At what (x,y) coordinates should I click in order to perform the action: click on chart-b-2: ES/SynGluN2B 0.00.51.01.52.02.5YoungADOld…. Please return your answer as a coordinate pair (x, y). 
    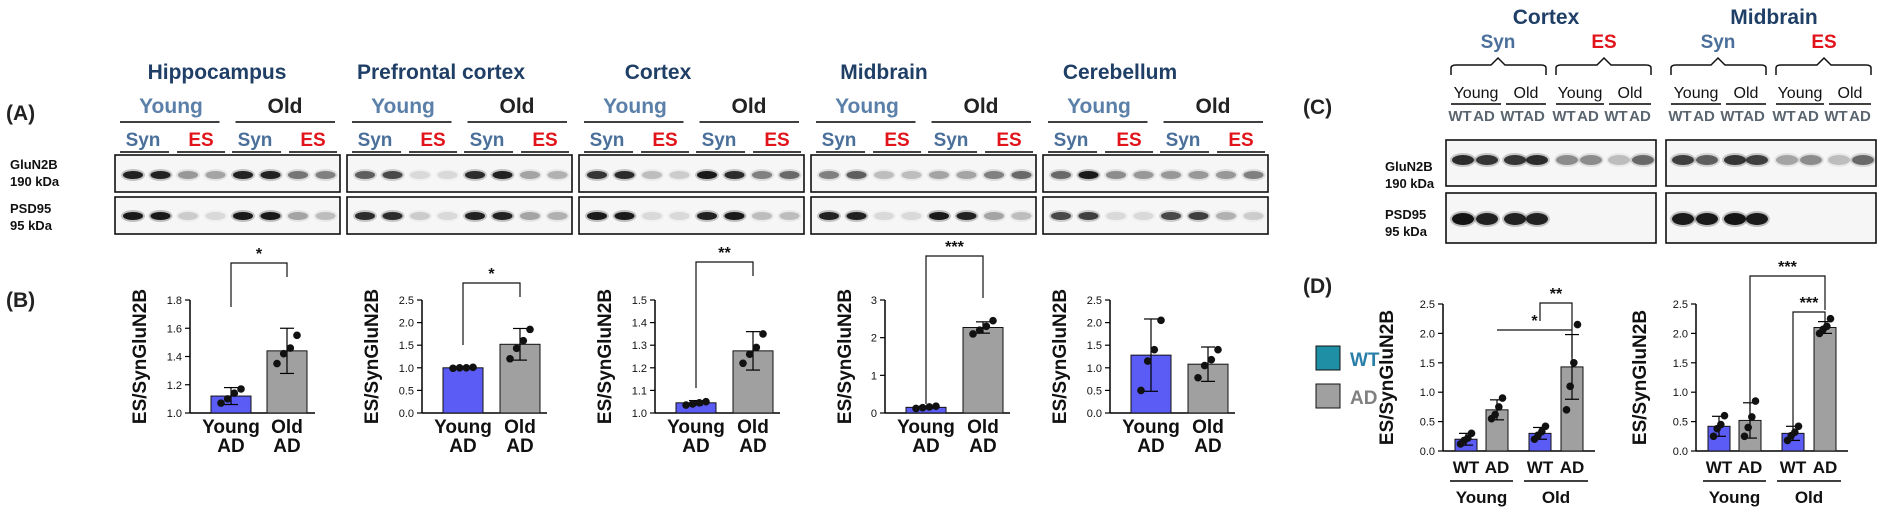
    Looking at the image, I should click on (454, 361).